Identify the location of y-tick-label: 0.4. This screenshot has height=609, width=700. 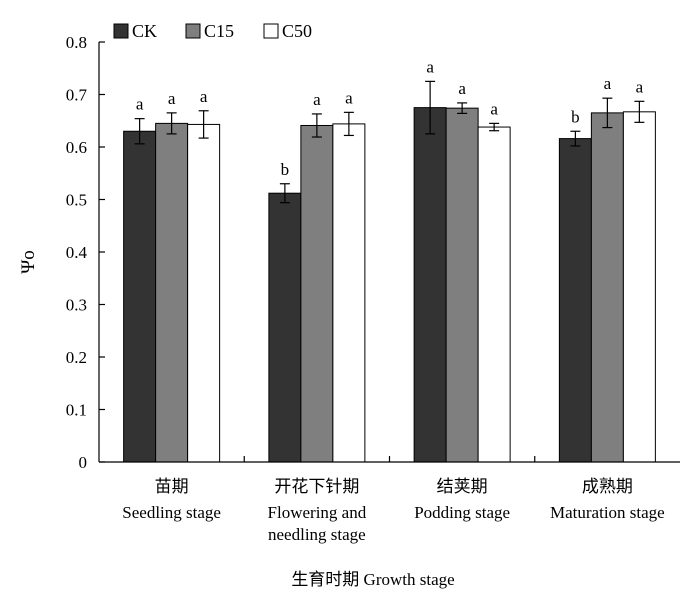
(77, 252).